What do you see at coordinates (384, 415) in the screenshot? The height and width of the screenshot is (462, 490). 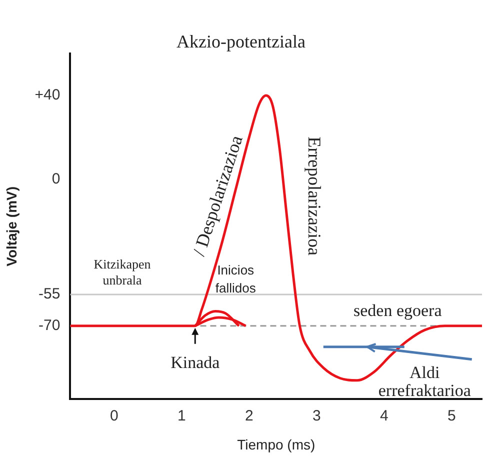 I see `x-tick-label: 4` at bounding box center [384, 415].